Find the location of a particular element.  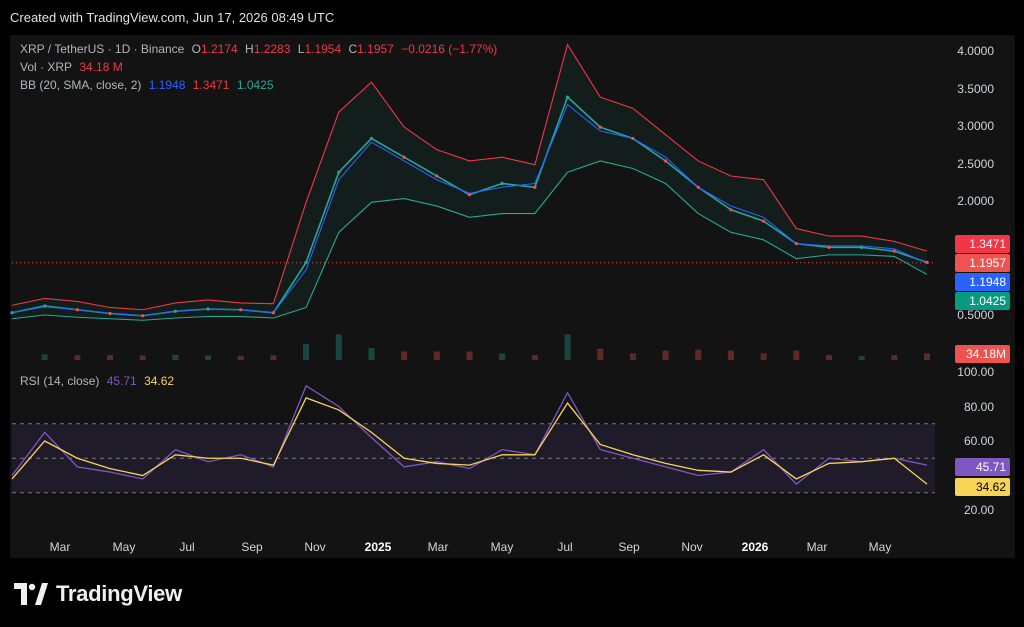

volume-pill: 34.18M is located at coordinates (982, 354).